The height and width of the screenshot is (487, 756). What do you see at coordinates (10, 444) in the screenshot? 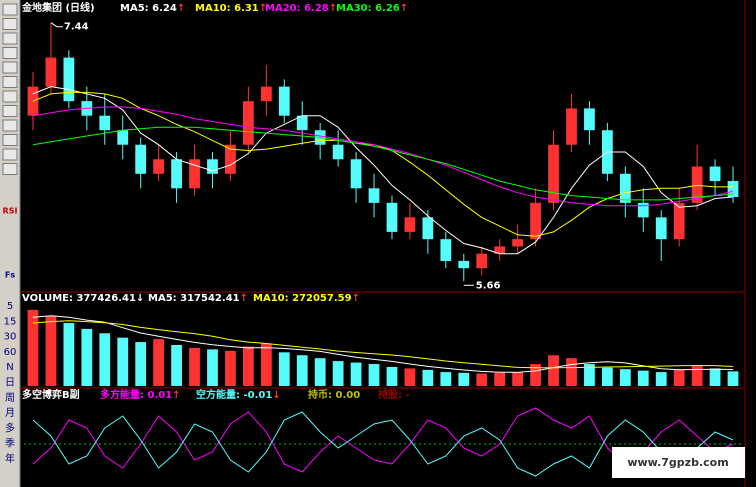
I see `period-button: 季` at bounding box center [10, 444].